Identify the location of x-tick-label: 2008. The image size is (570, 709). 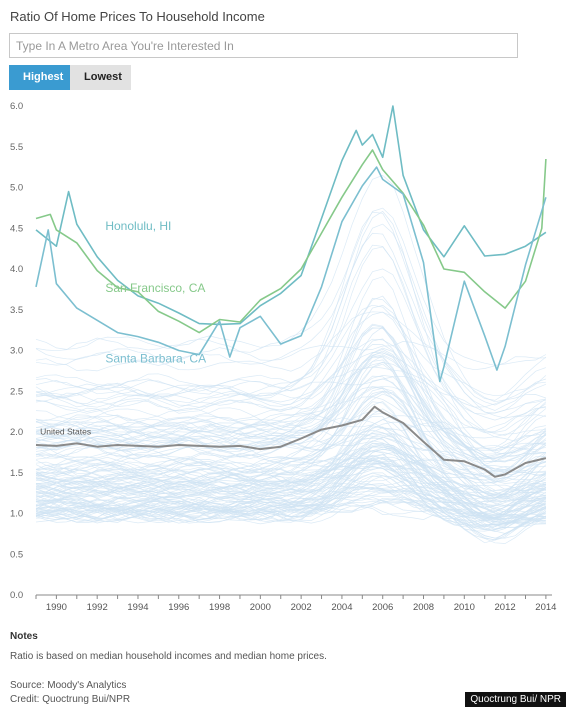
(423, 607).